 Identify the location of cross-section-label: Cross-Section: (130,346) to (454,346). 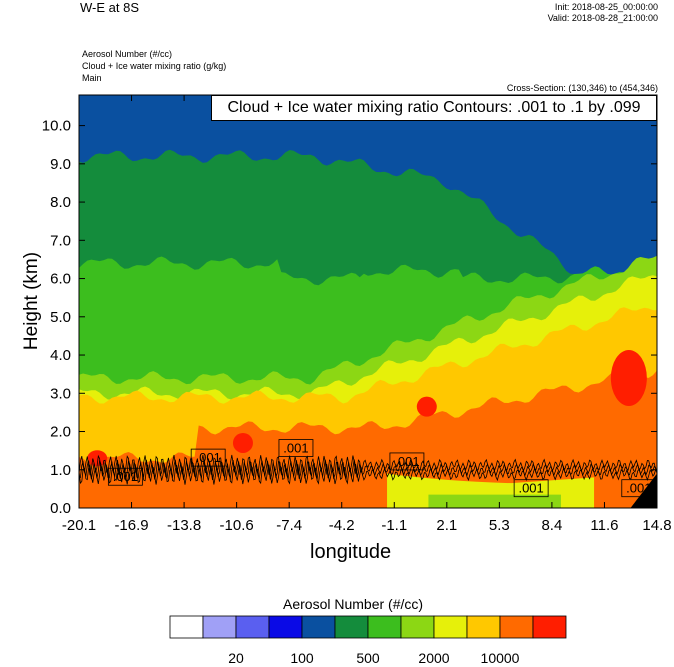
(582, 88).